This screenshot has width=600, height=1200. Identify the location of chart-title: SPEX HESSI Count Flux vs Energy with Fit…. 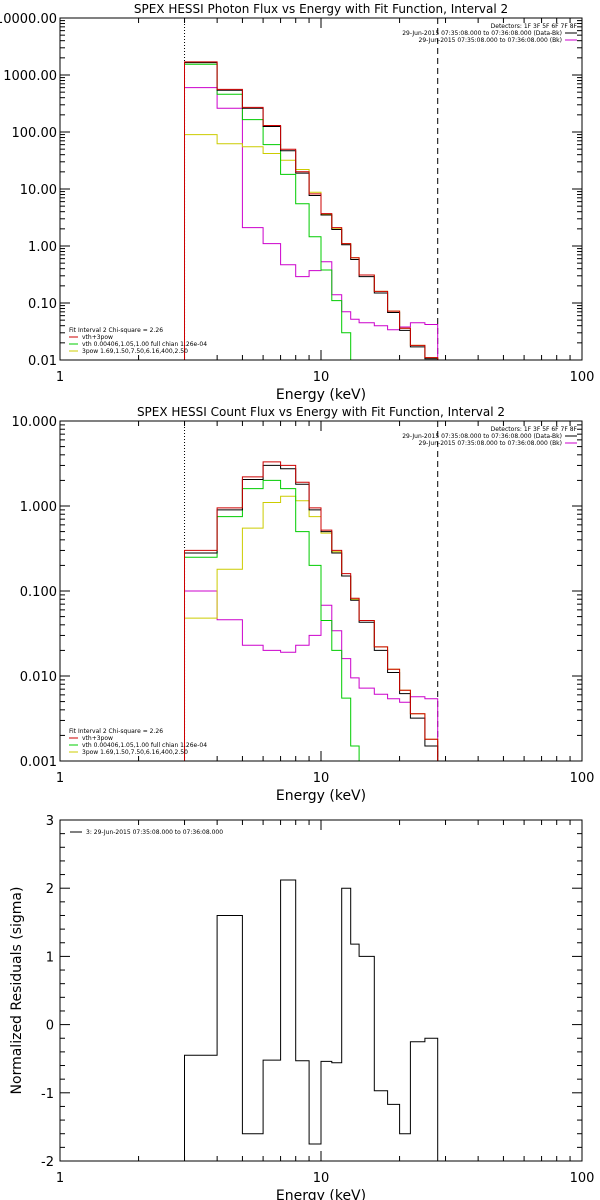
(321, 412).